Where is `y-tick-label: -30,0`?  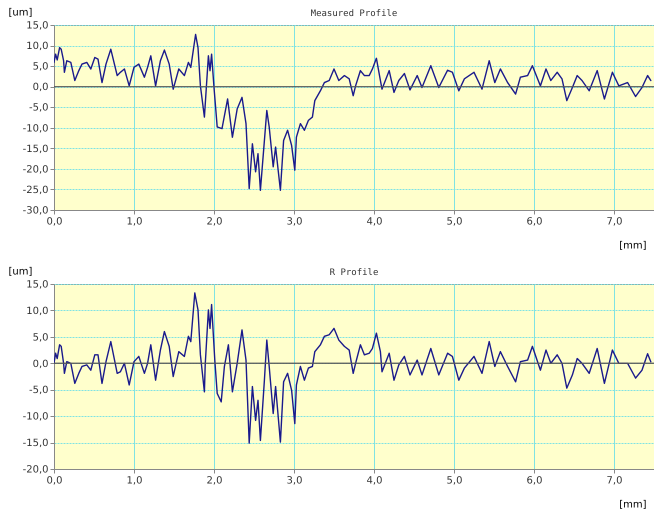 y-tick-label: -30,0 is located at coordinates (35, 211).